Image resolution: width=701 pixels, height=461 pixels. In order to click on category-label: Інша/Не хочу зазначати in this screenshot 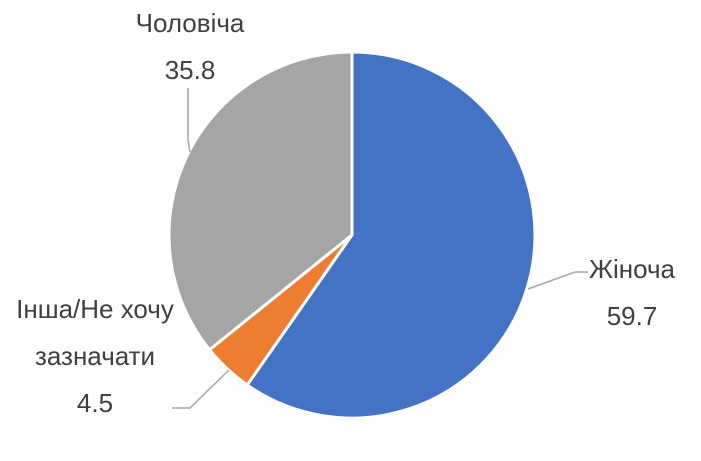, I will do `click(95, 332)`.